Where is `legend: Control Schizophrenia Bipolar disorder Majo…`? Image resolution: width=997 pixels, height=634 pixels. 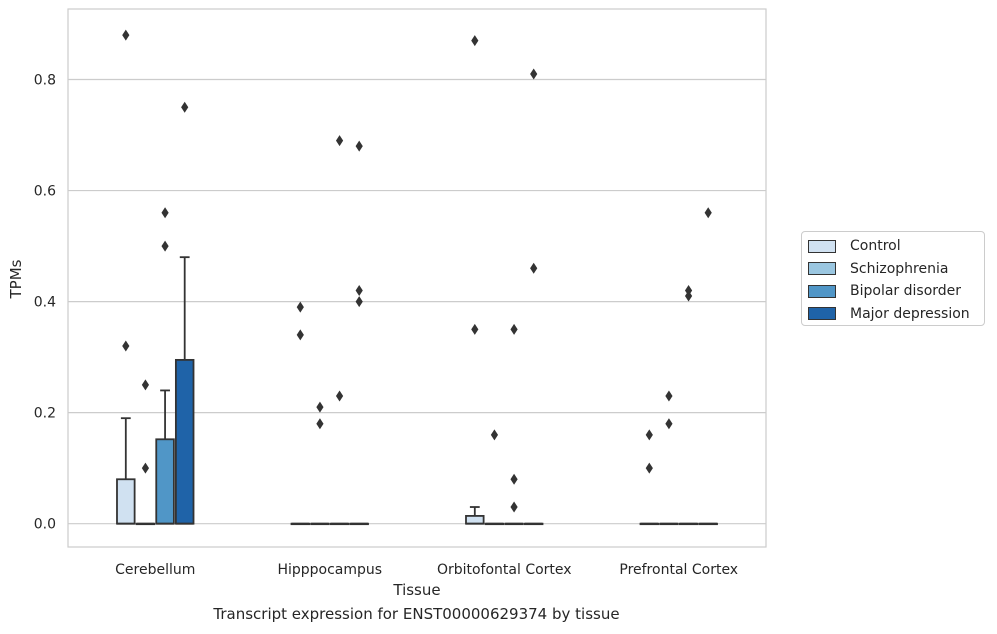 legend: Control Schizophrenia Bipolar disorder Majo… is located at coordinates (893, 278).